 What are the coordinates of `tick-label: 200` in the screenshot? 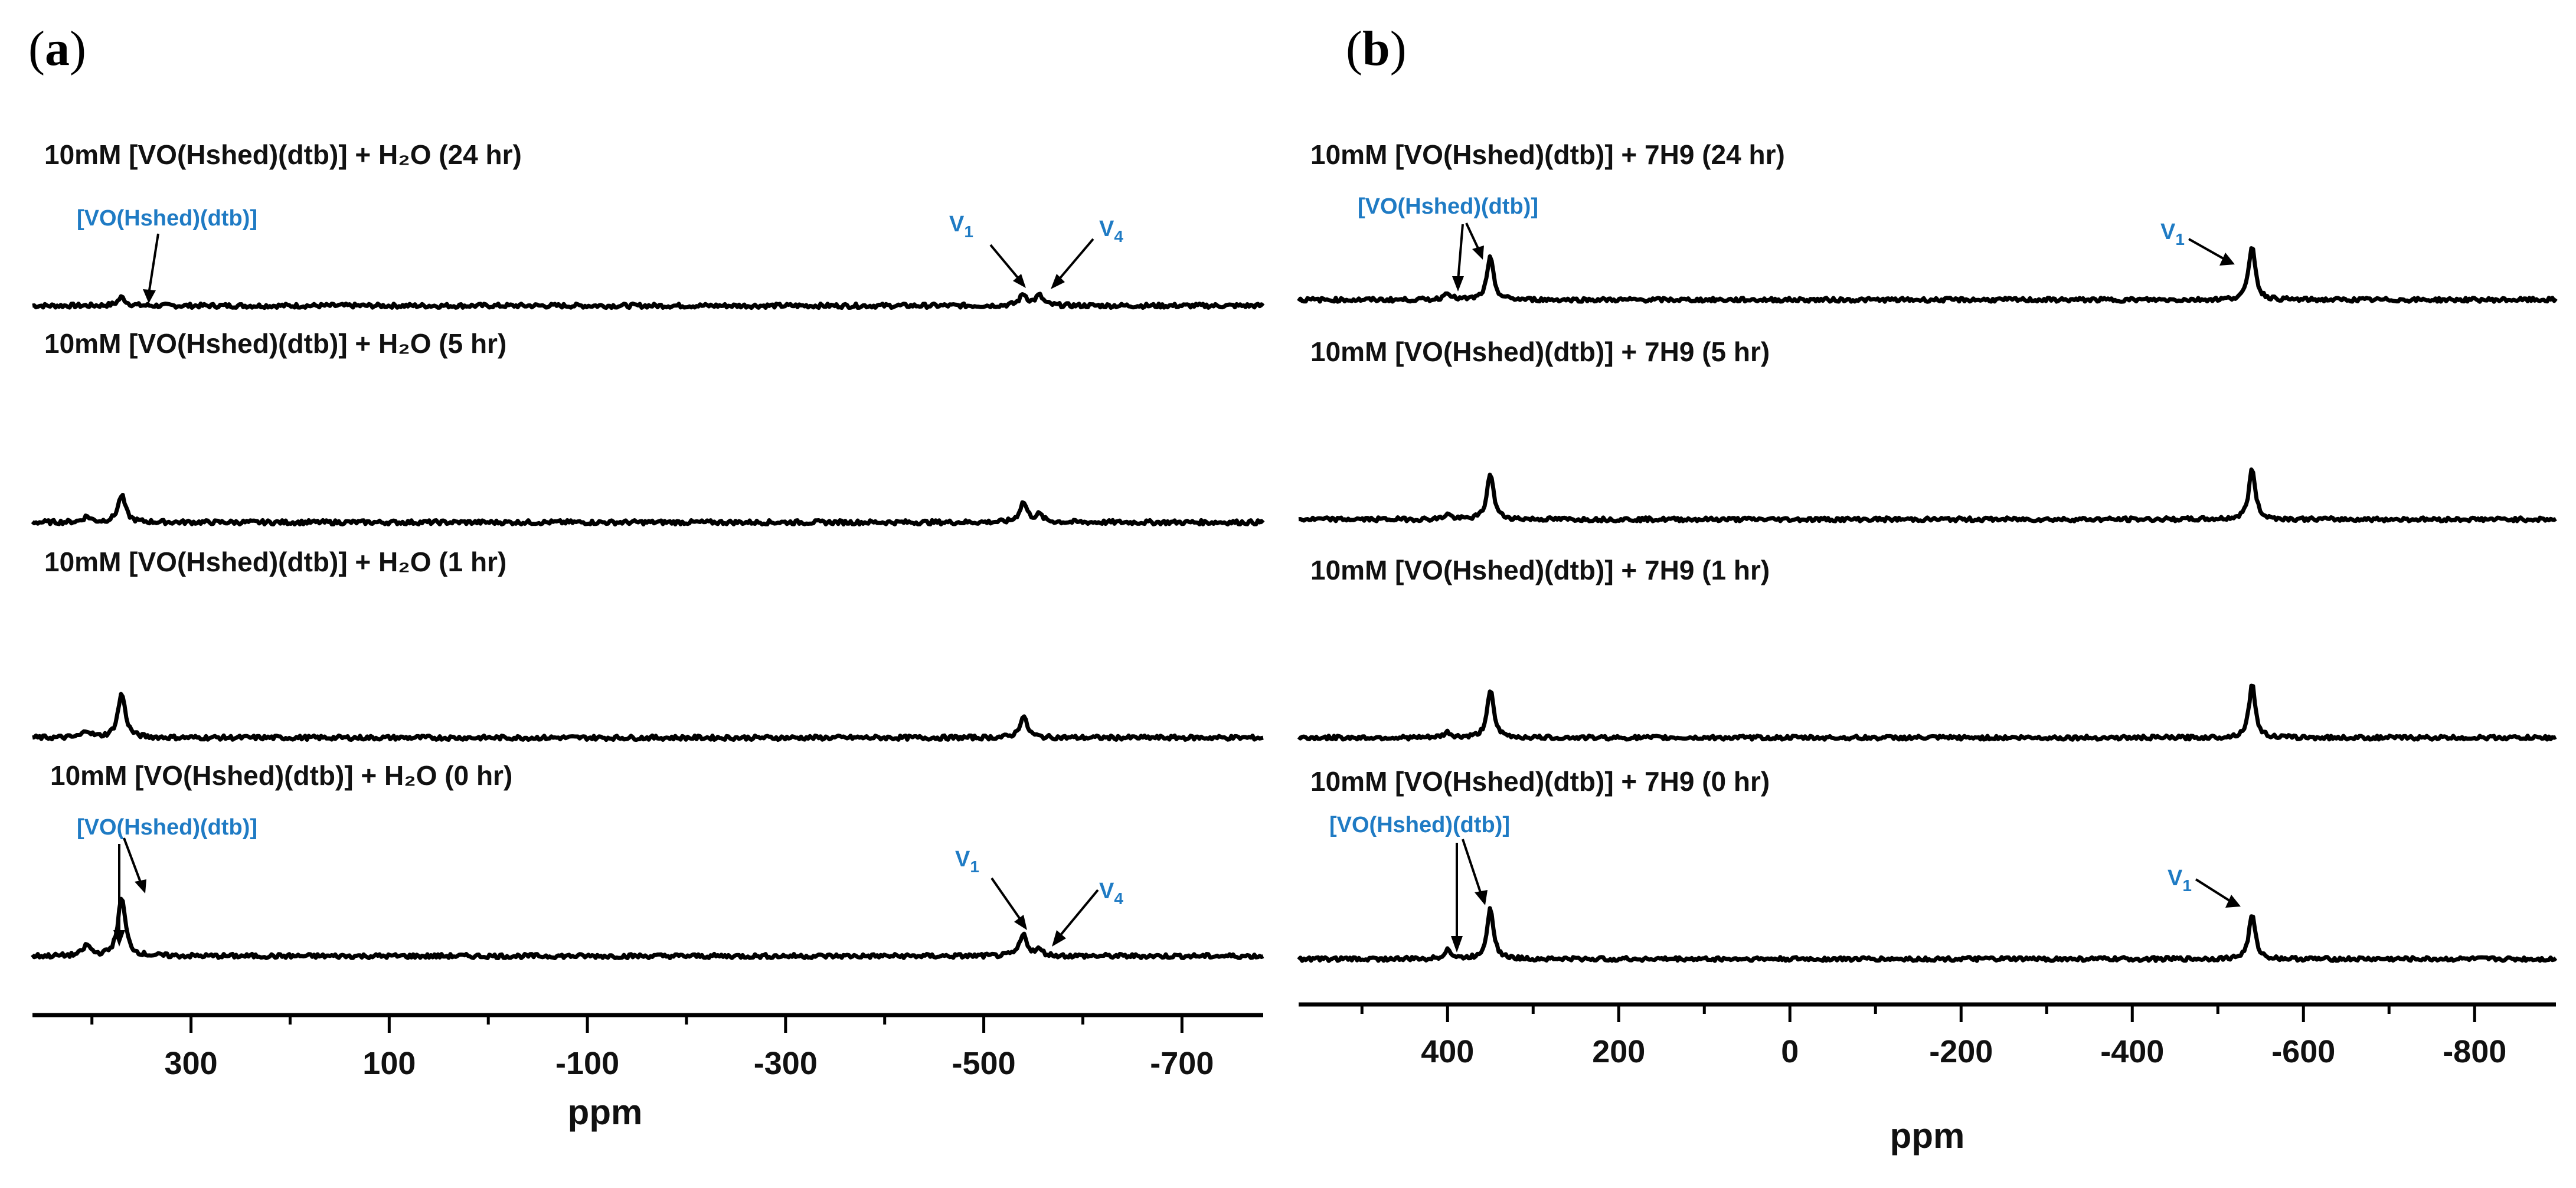 It's located at (1618, 1051).